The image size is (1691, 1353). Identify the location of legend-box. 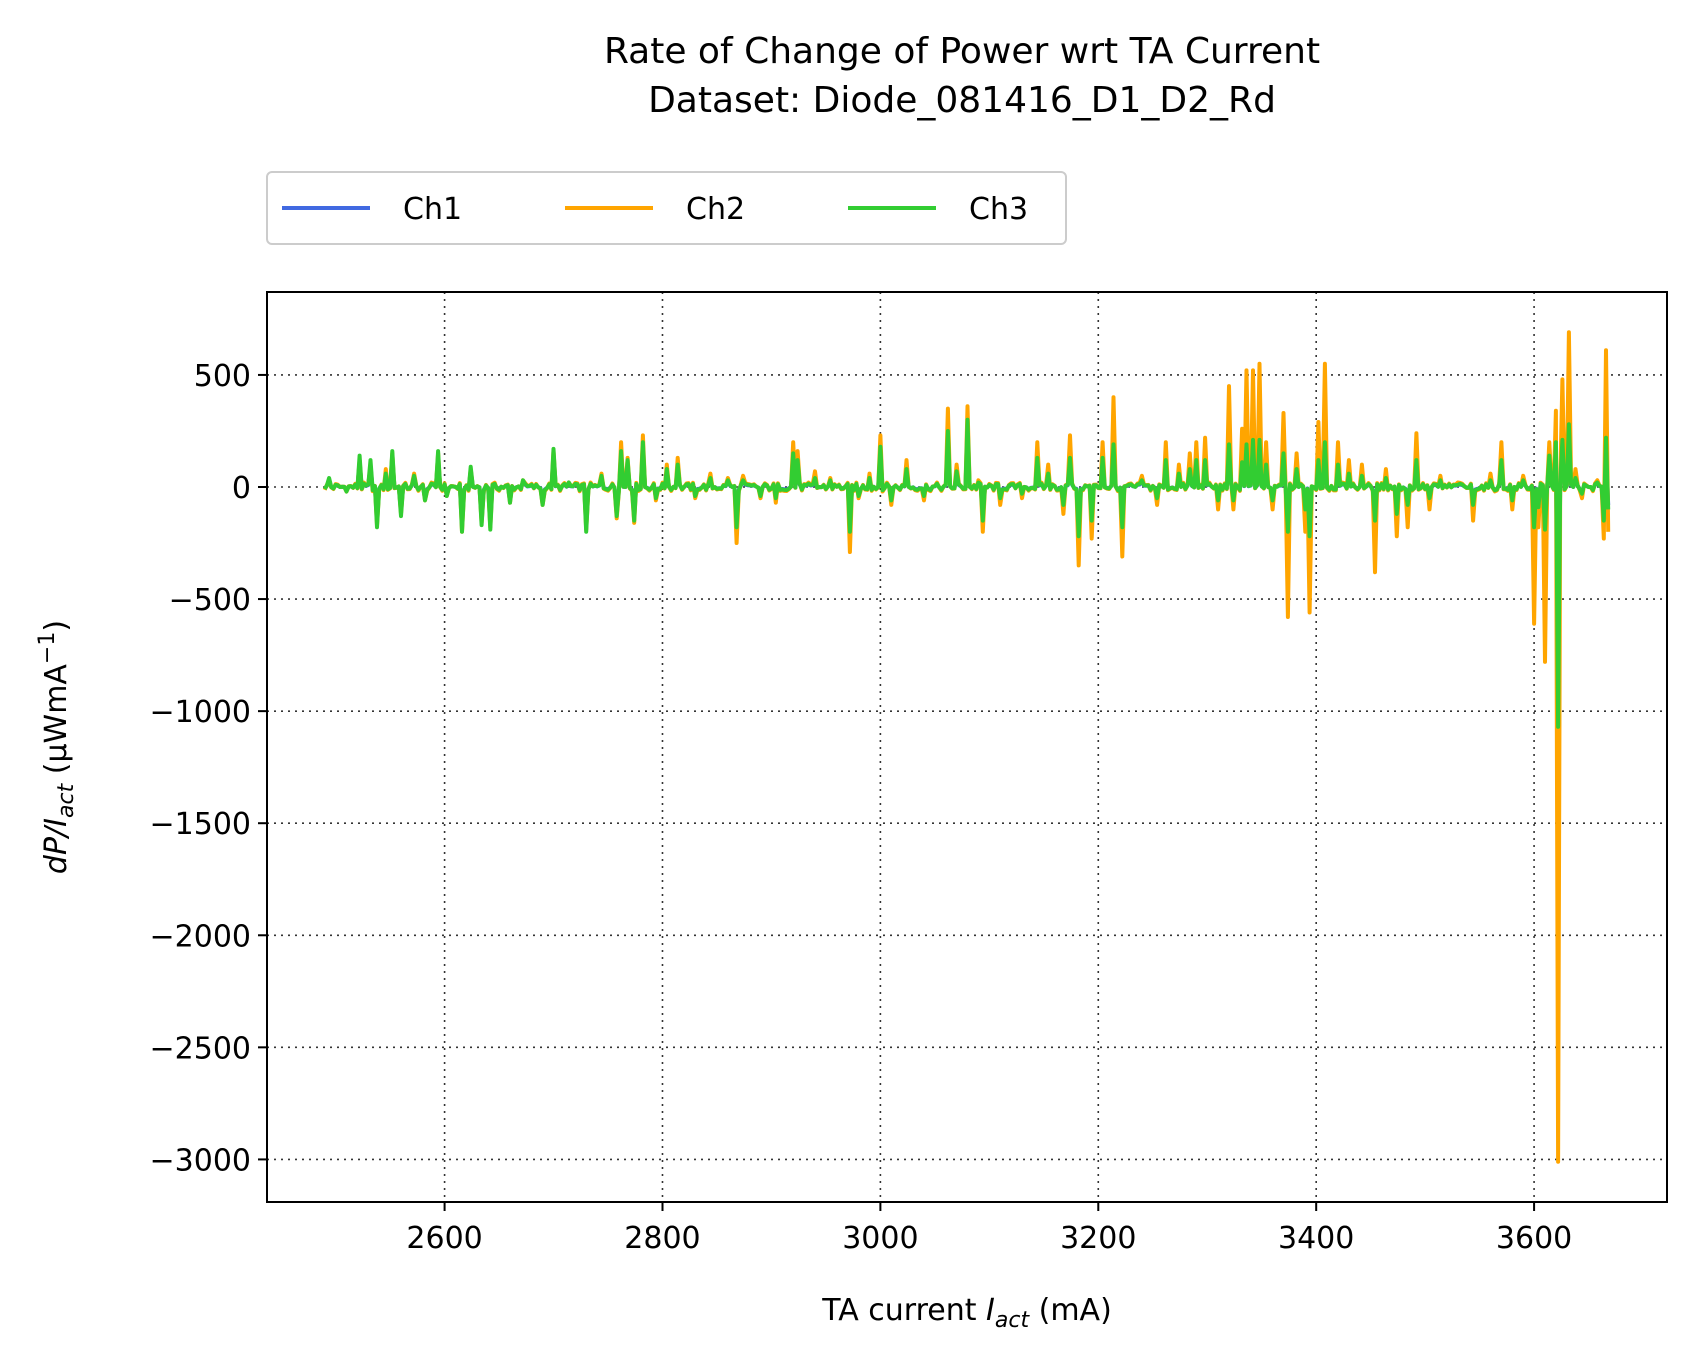
(666, 208).